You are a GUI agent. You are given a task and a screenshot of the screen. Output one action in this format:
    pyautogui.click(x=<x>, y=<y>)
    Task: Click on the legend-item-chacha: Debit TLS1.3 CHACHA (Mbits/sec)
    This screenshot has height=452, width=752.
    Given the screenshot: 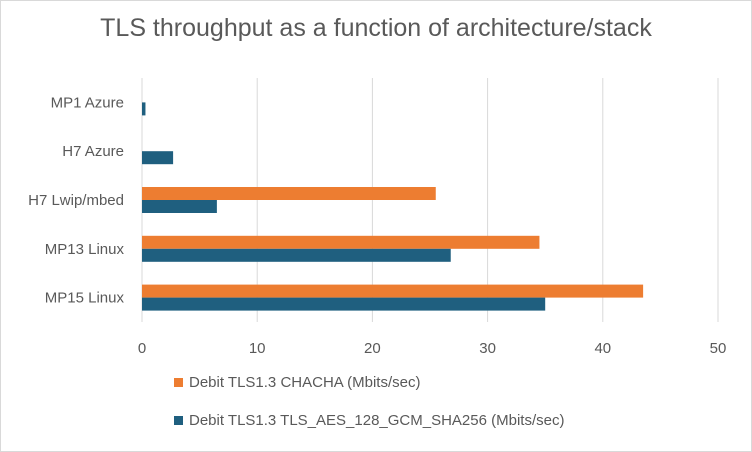 What is the action you would take?
    pyautogui.click(x=369, y=382)
    